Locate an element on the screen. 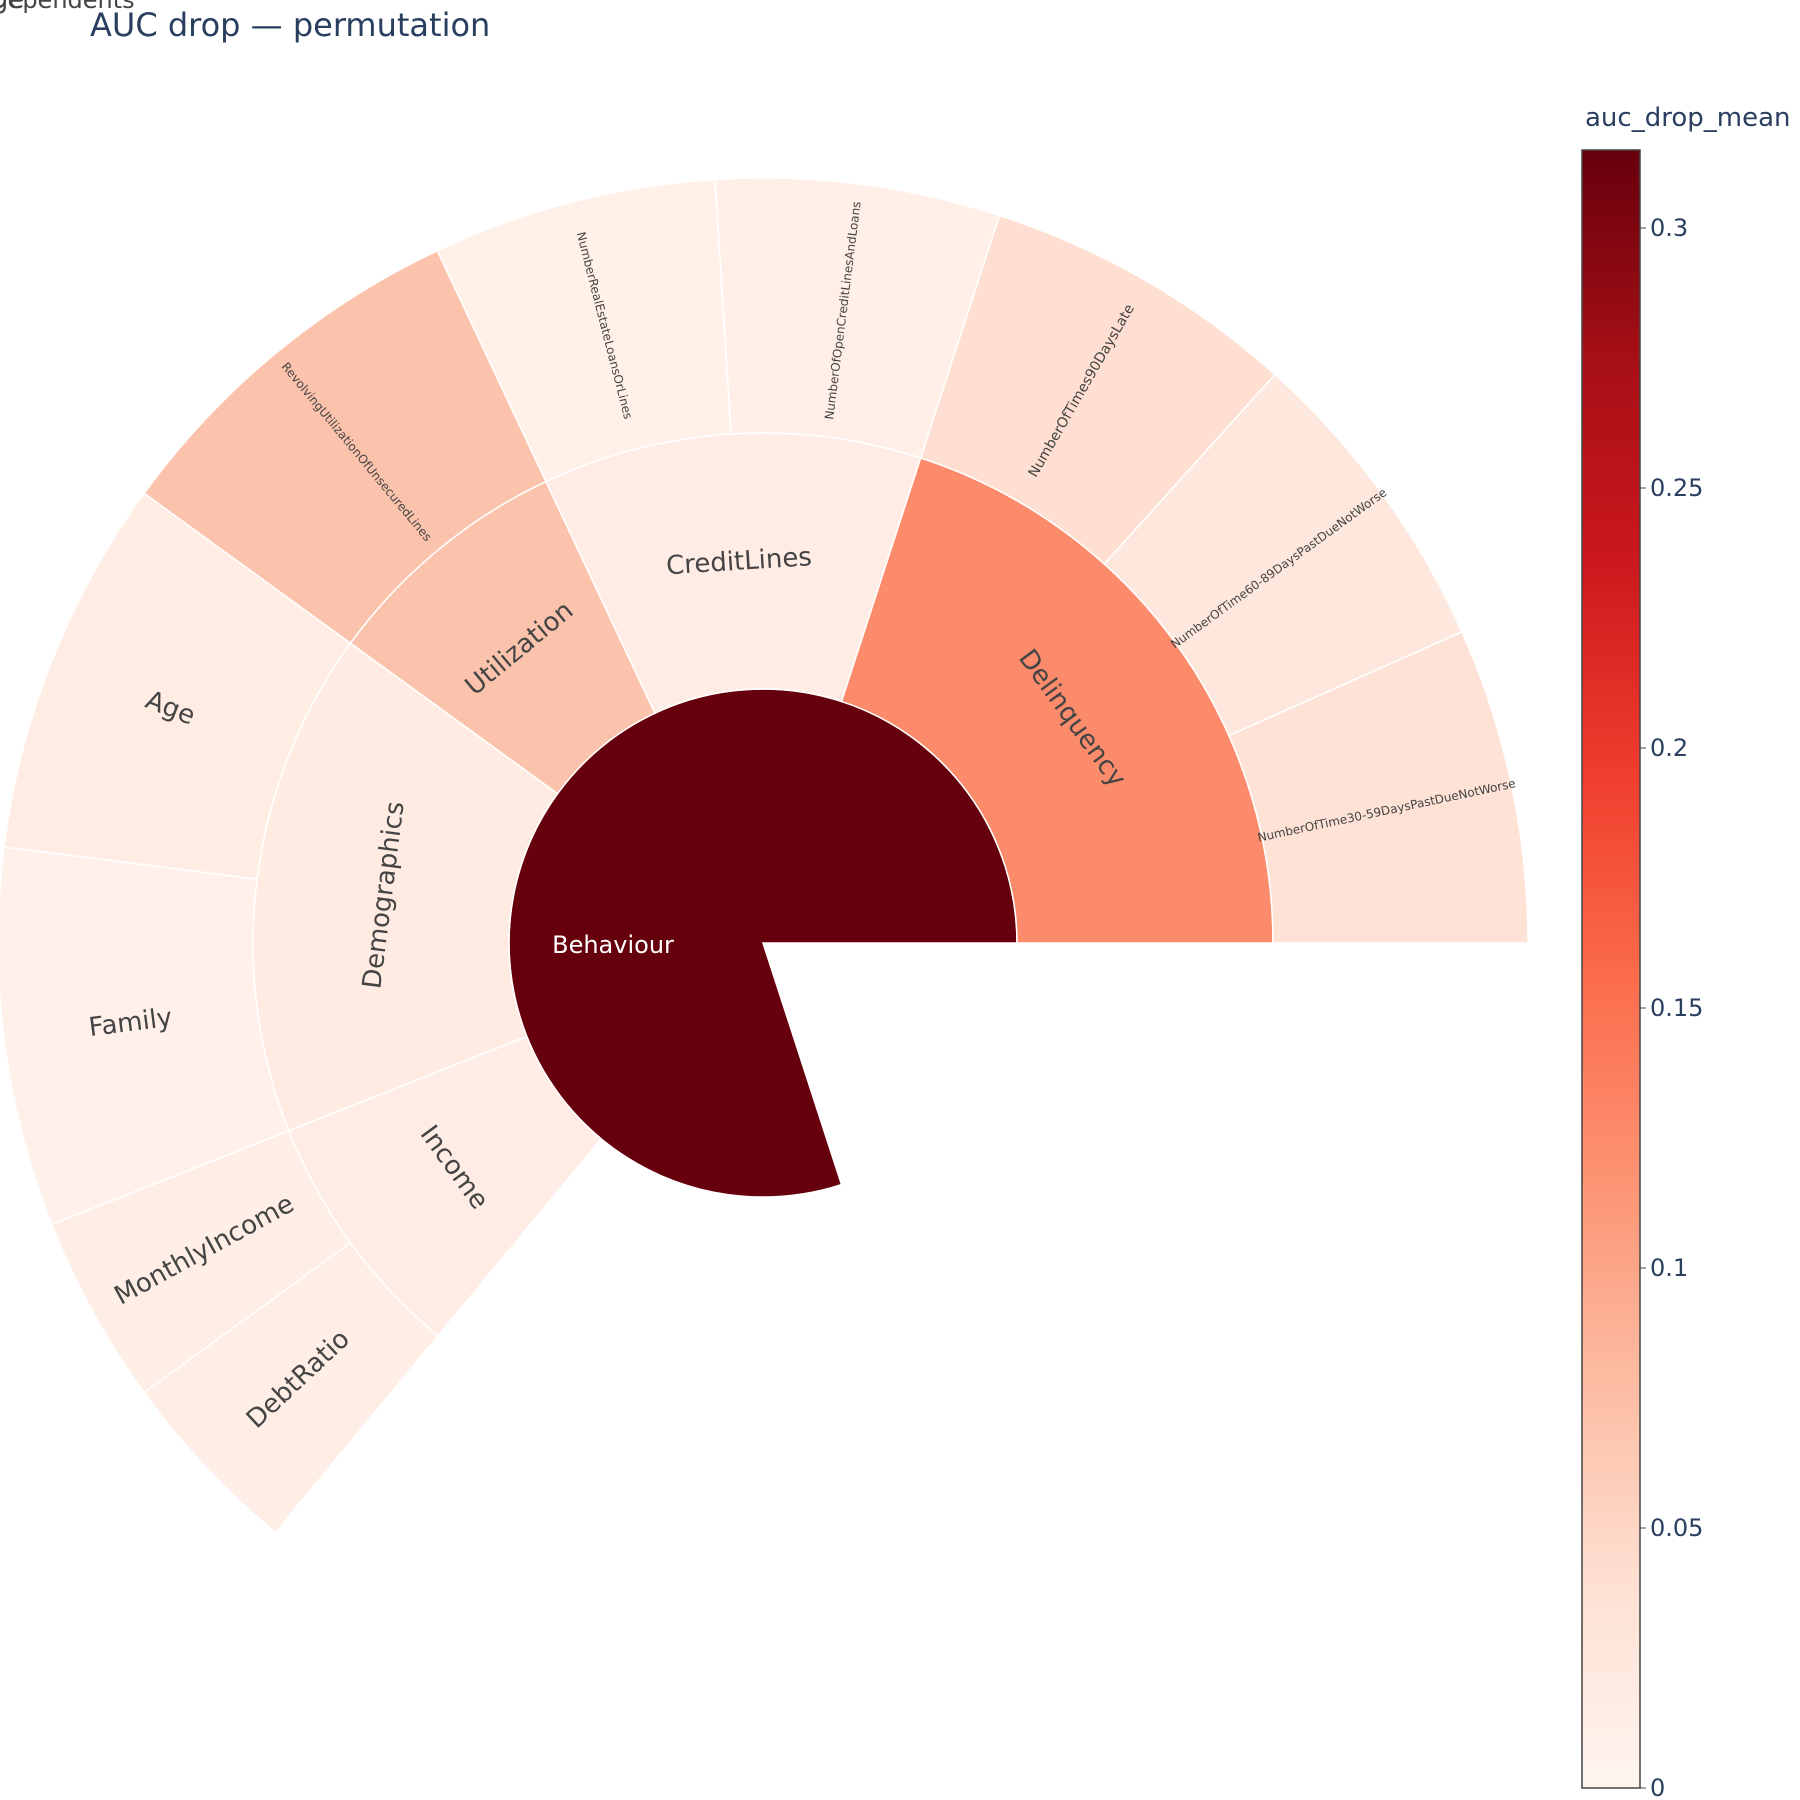 The image size is (1800, 1800). sunburst-segment-numberofopencreditlinesandloans is located at coordinates (857, 318).